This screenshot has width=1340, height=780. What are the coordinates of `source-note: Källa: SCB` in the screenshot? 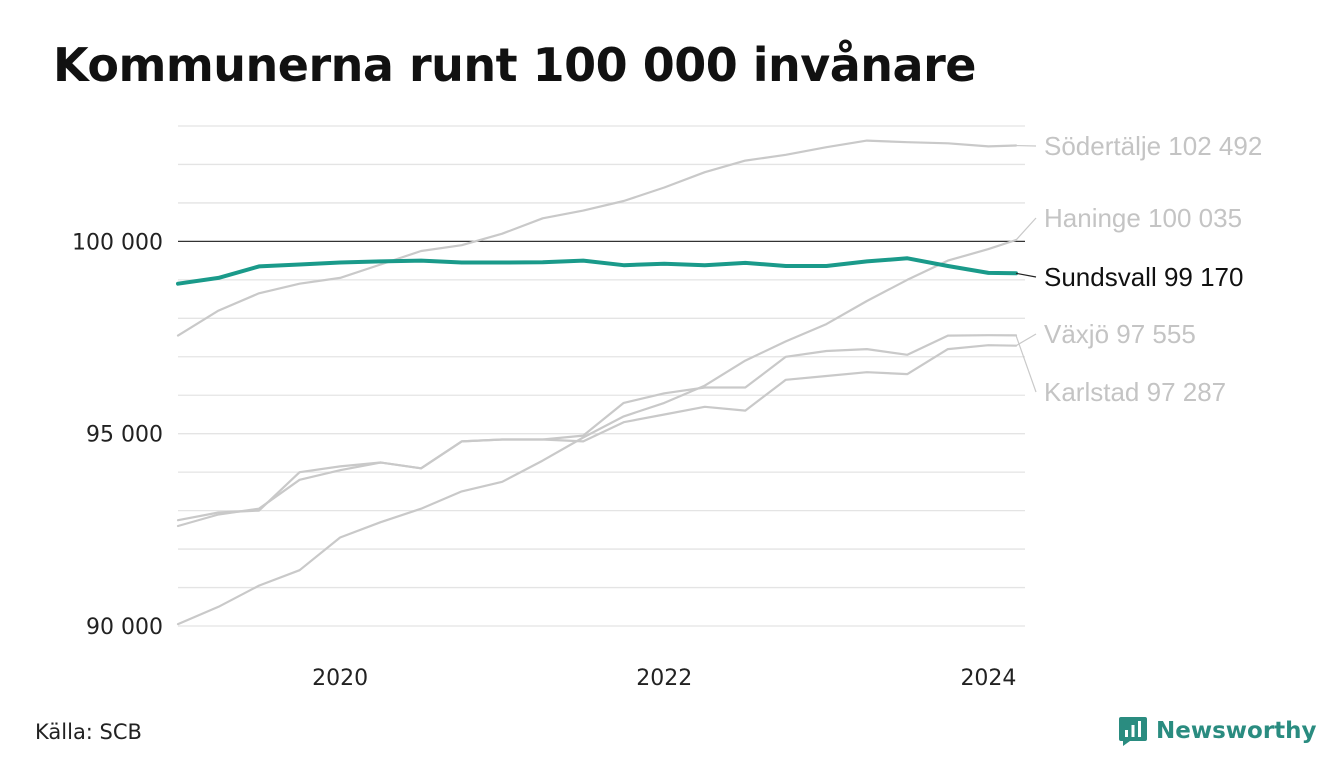 It's located at (88, 732).